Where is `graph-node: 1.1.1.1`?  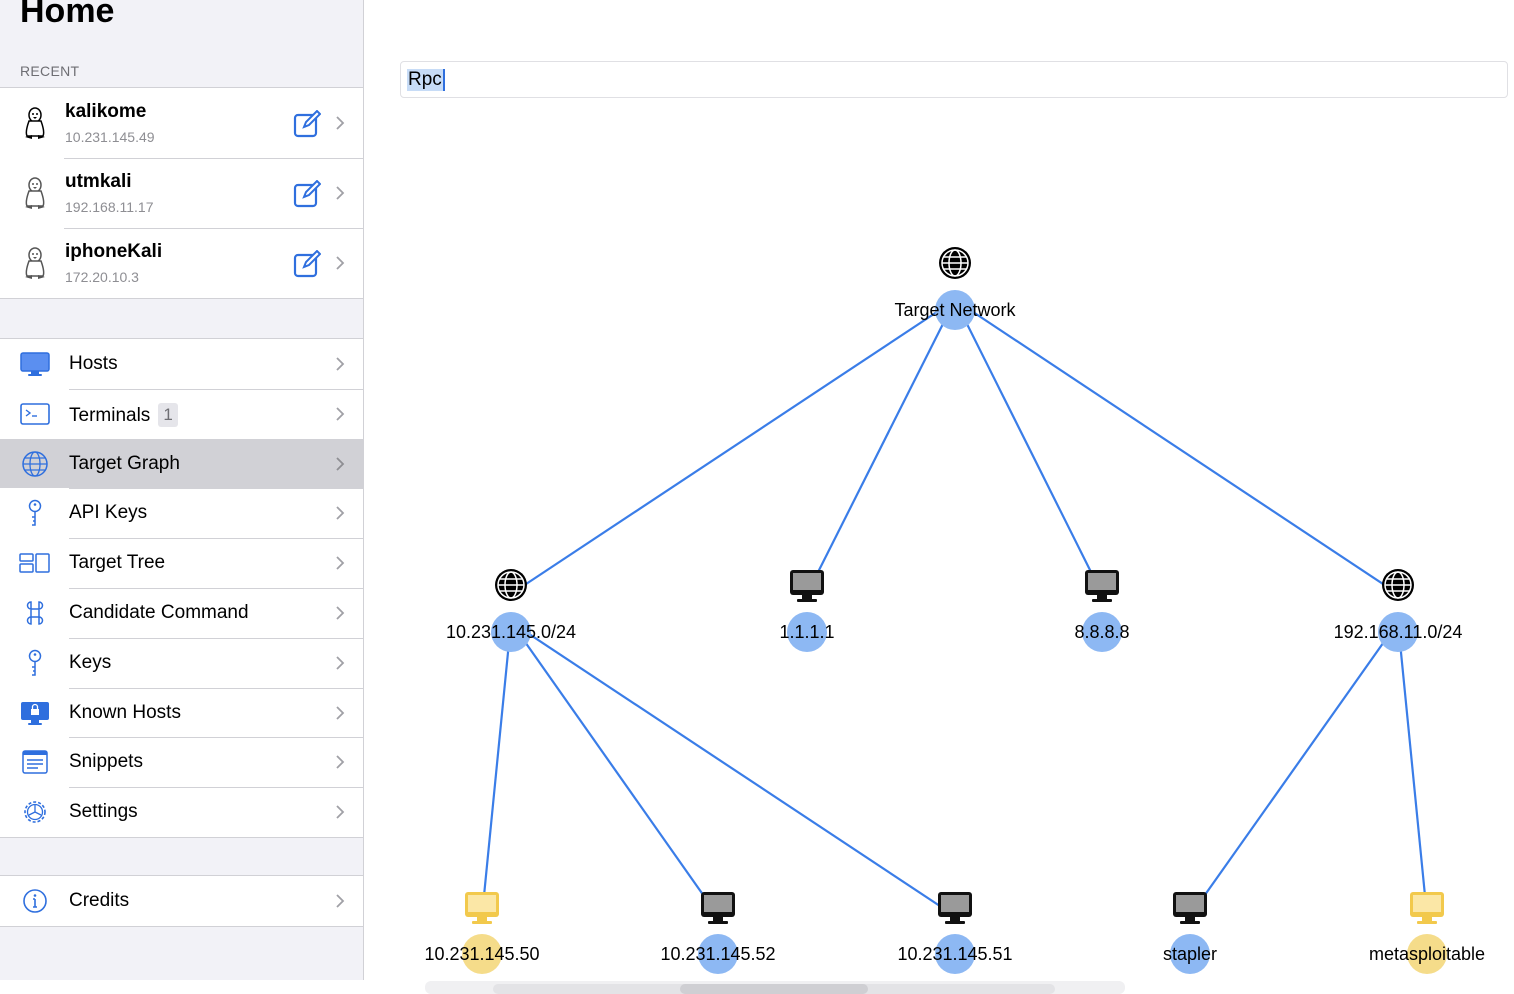 graph-node: 1.1.1.1 is located at coordinates (807, 611).